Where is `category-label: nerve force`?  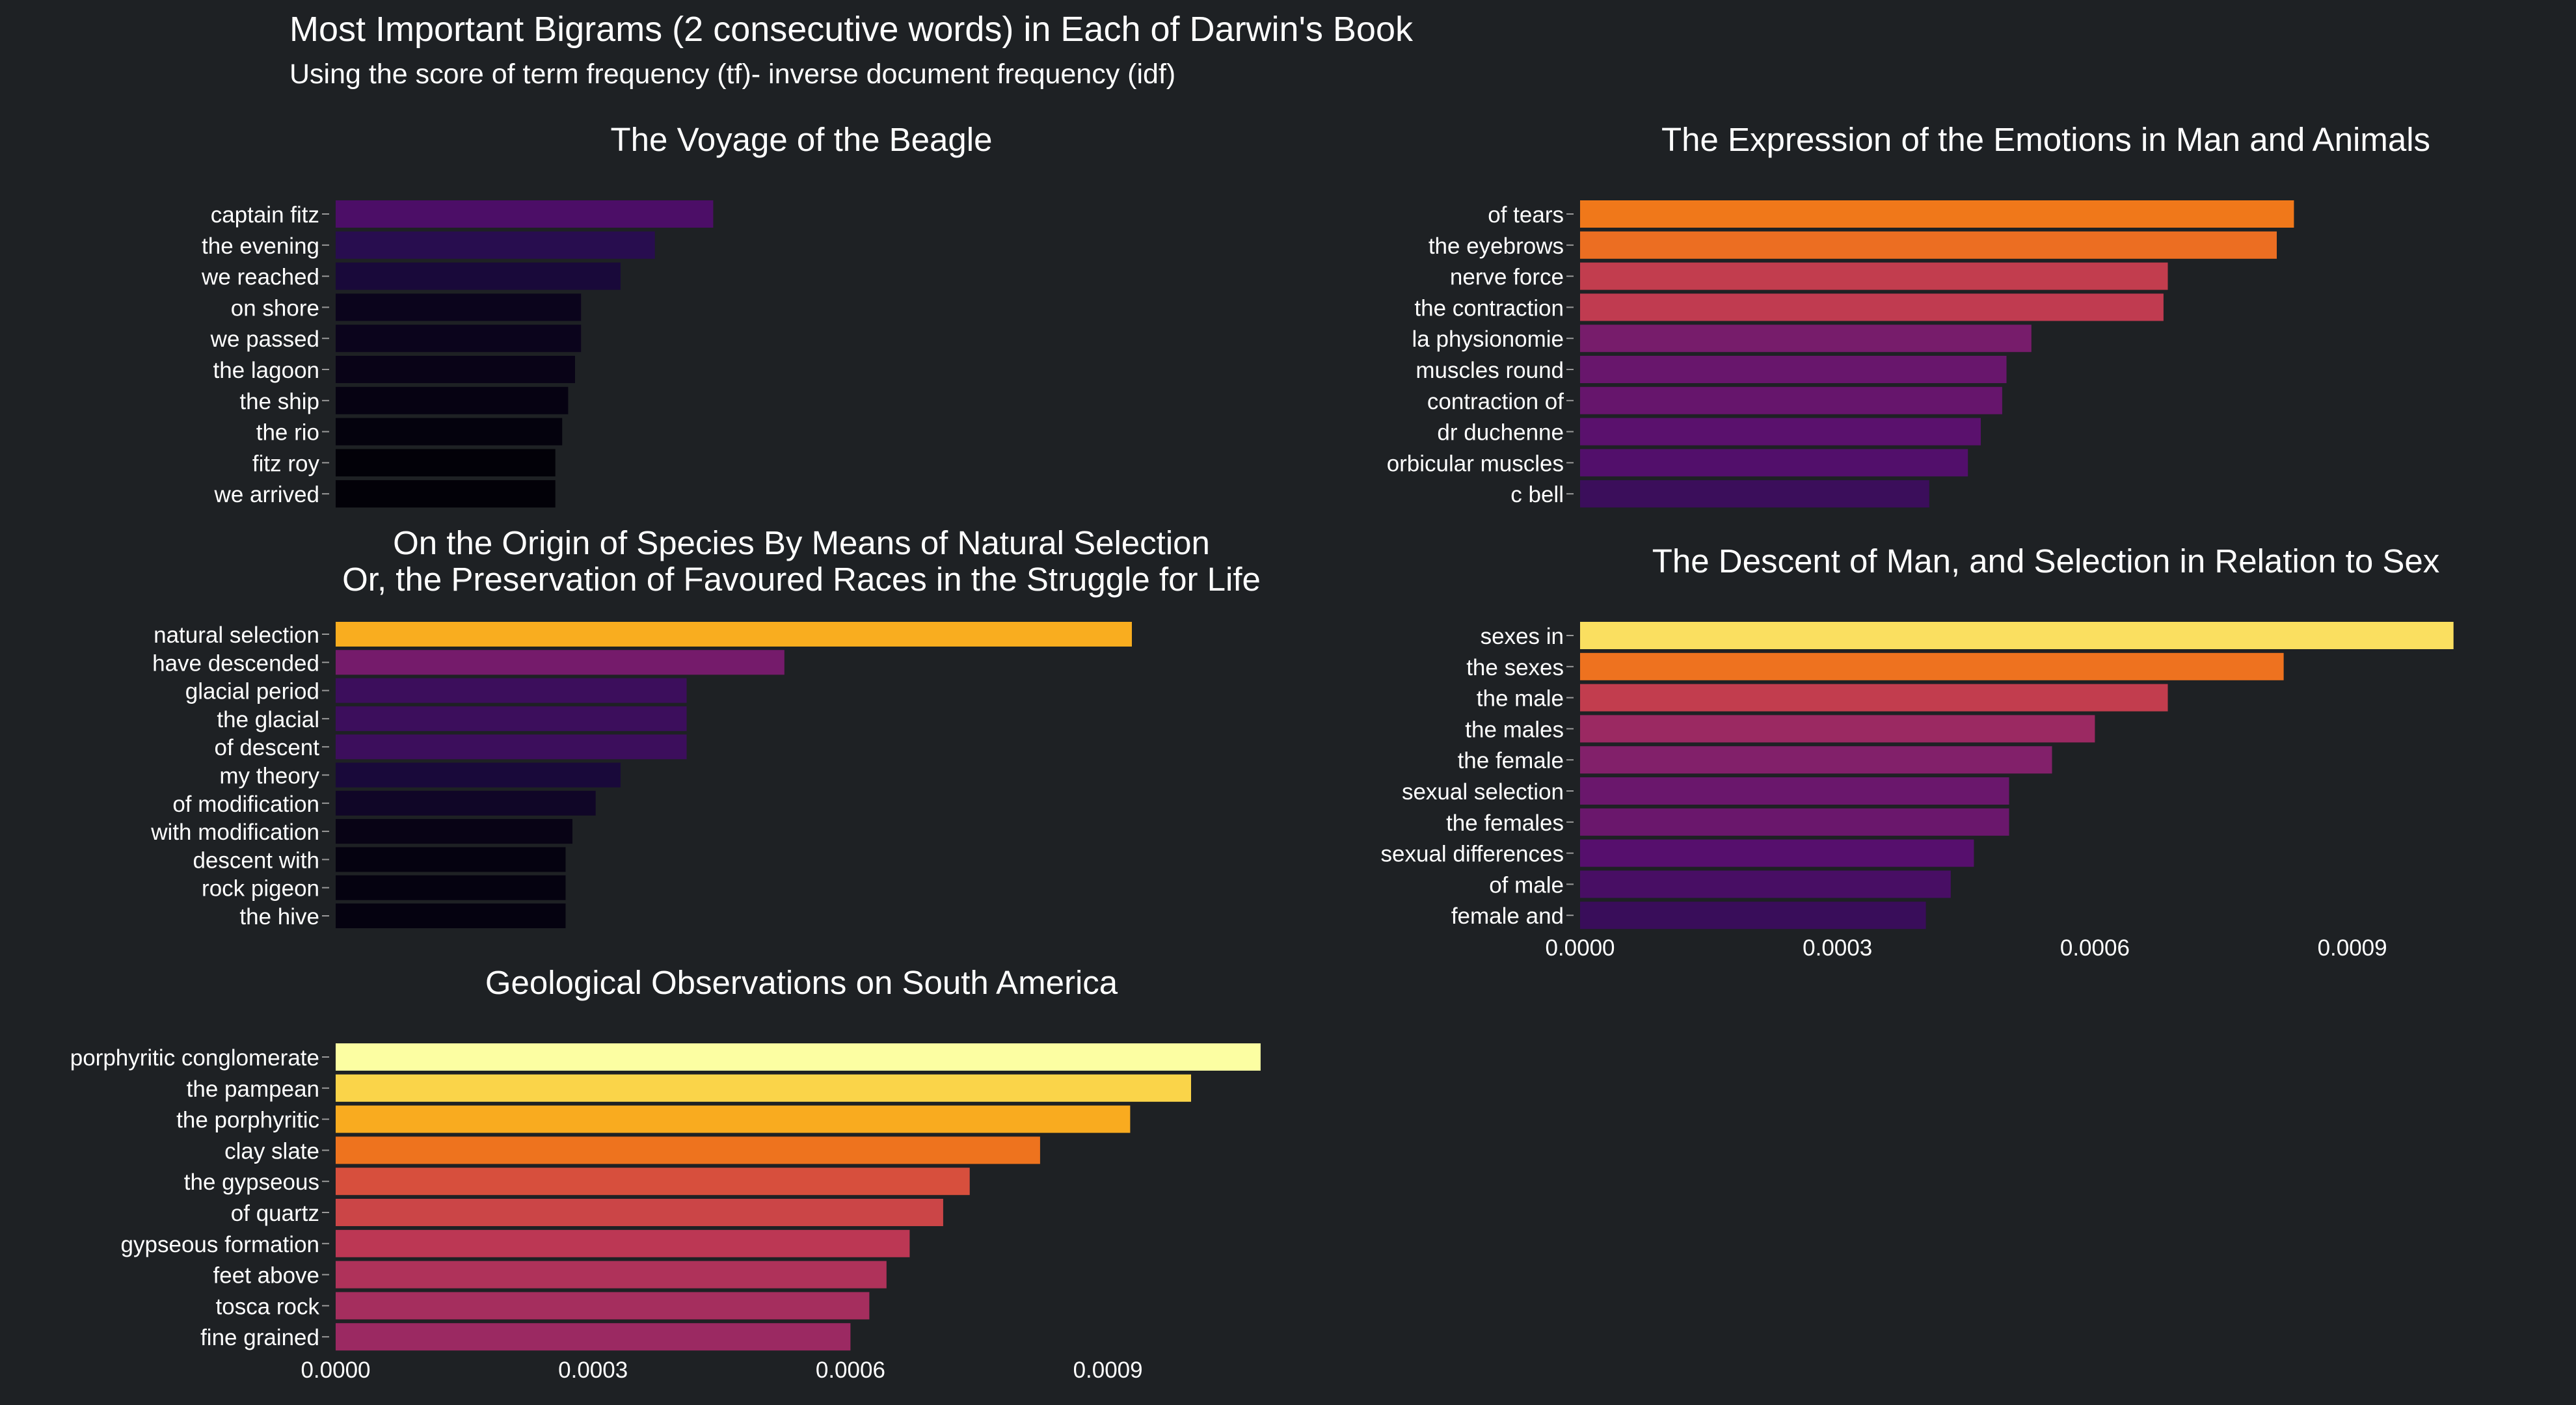 category-label: nerve force is located at coordinates (1507, 277).